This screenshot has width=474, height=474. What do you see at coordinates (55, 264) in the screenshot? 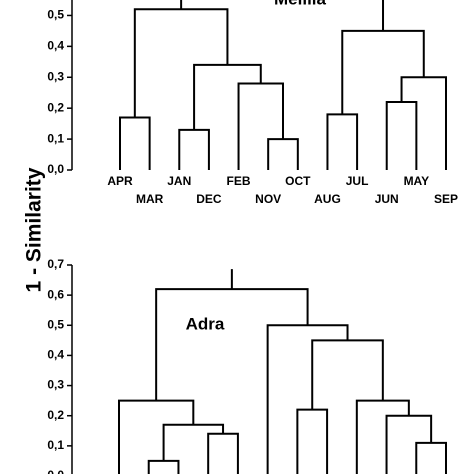
I see `y-tick-label: 0,7` at bounding box center [55, 264].